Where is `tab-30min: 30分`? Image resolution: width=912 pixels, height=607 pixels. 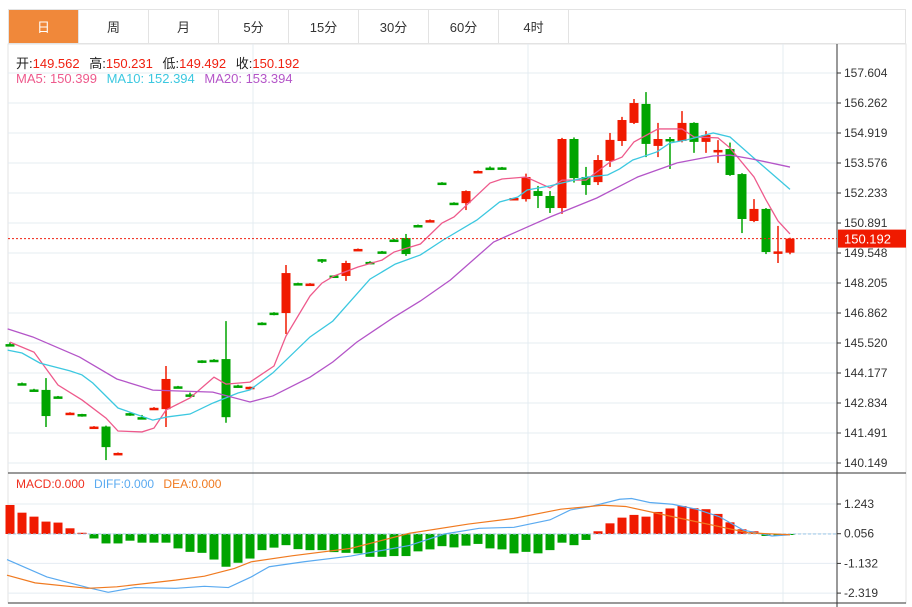
tab-30min: 30分 is located at coordinates (394, 26).